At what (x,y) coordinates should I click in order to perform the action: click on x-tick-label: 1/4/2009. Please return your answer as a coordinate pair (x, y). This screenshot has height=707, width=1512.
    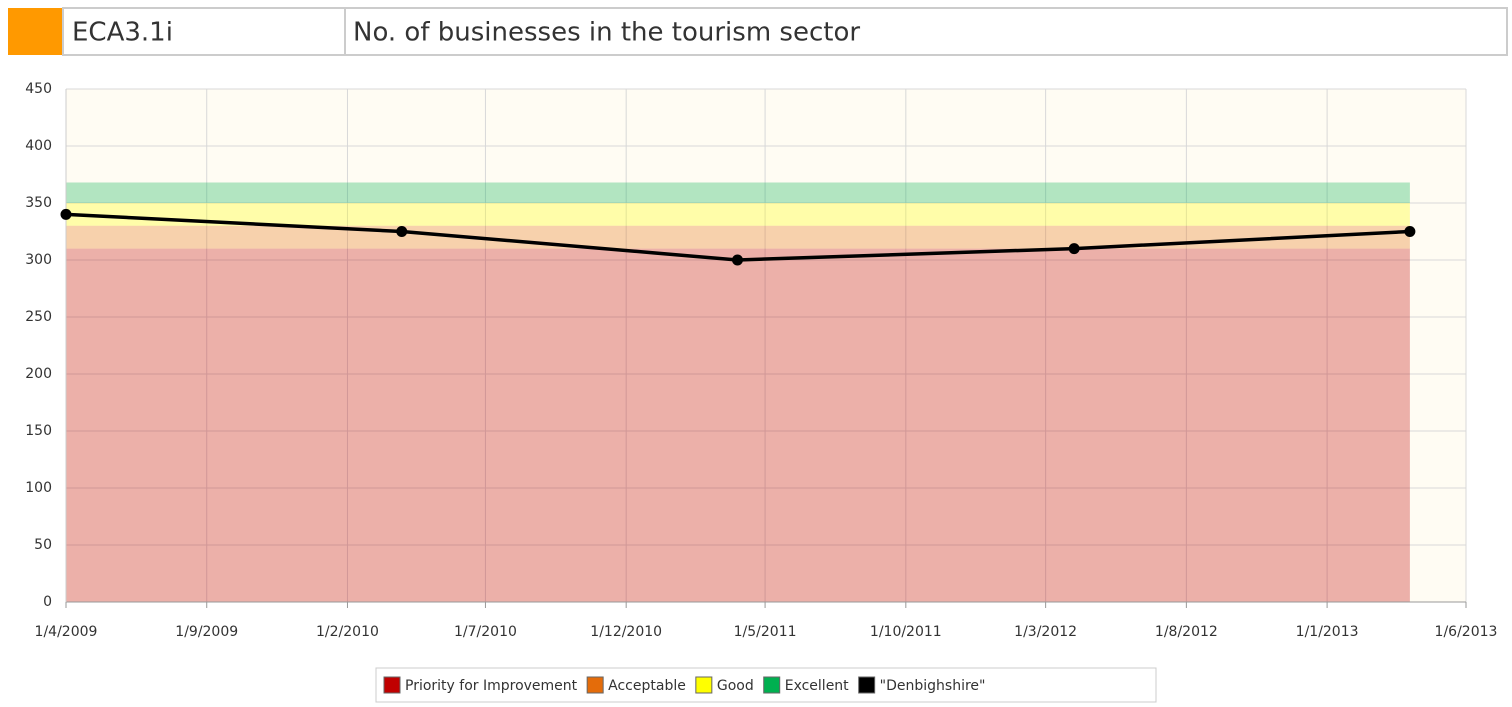
    Looking at the image, I should click on (66, 632).